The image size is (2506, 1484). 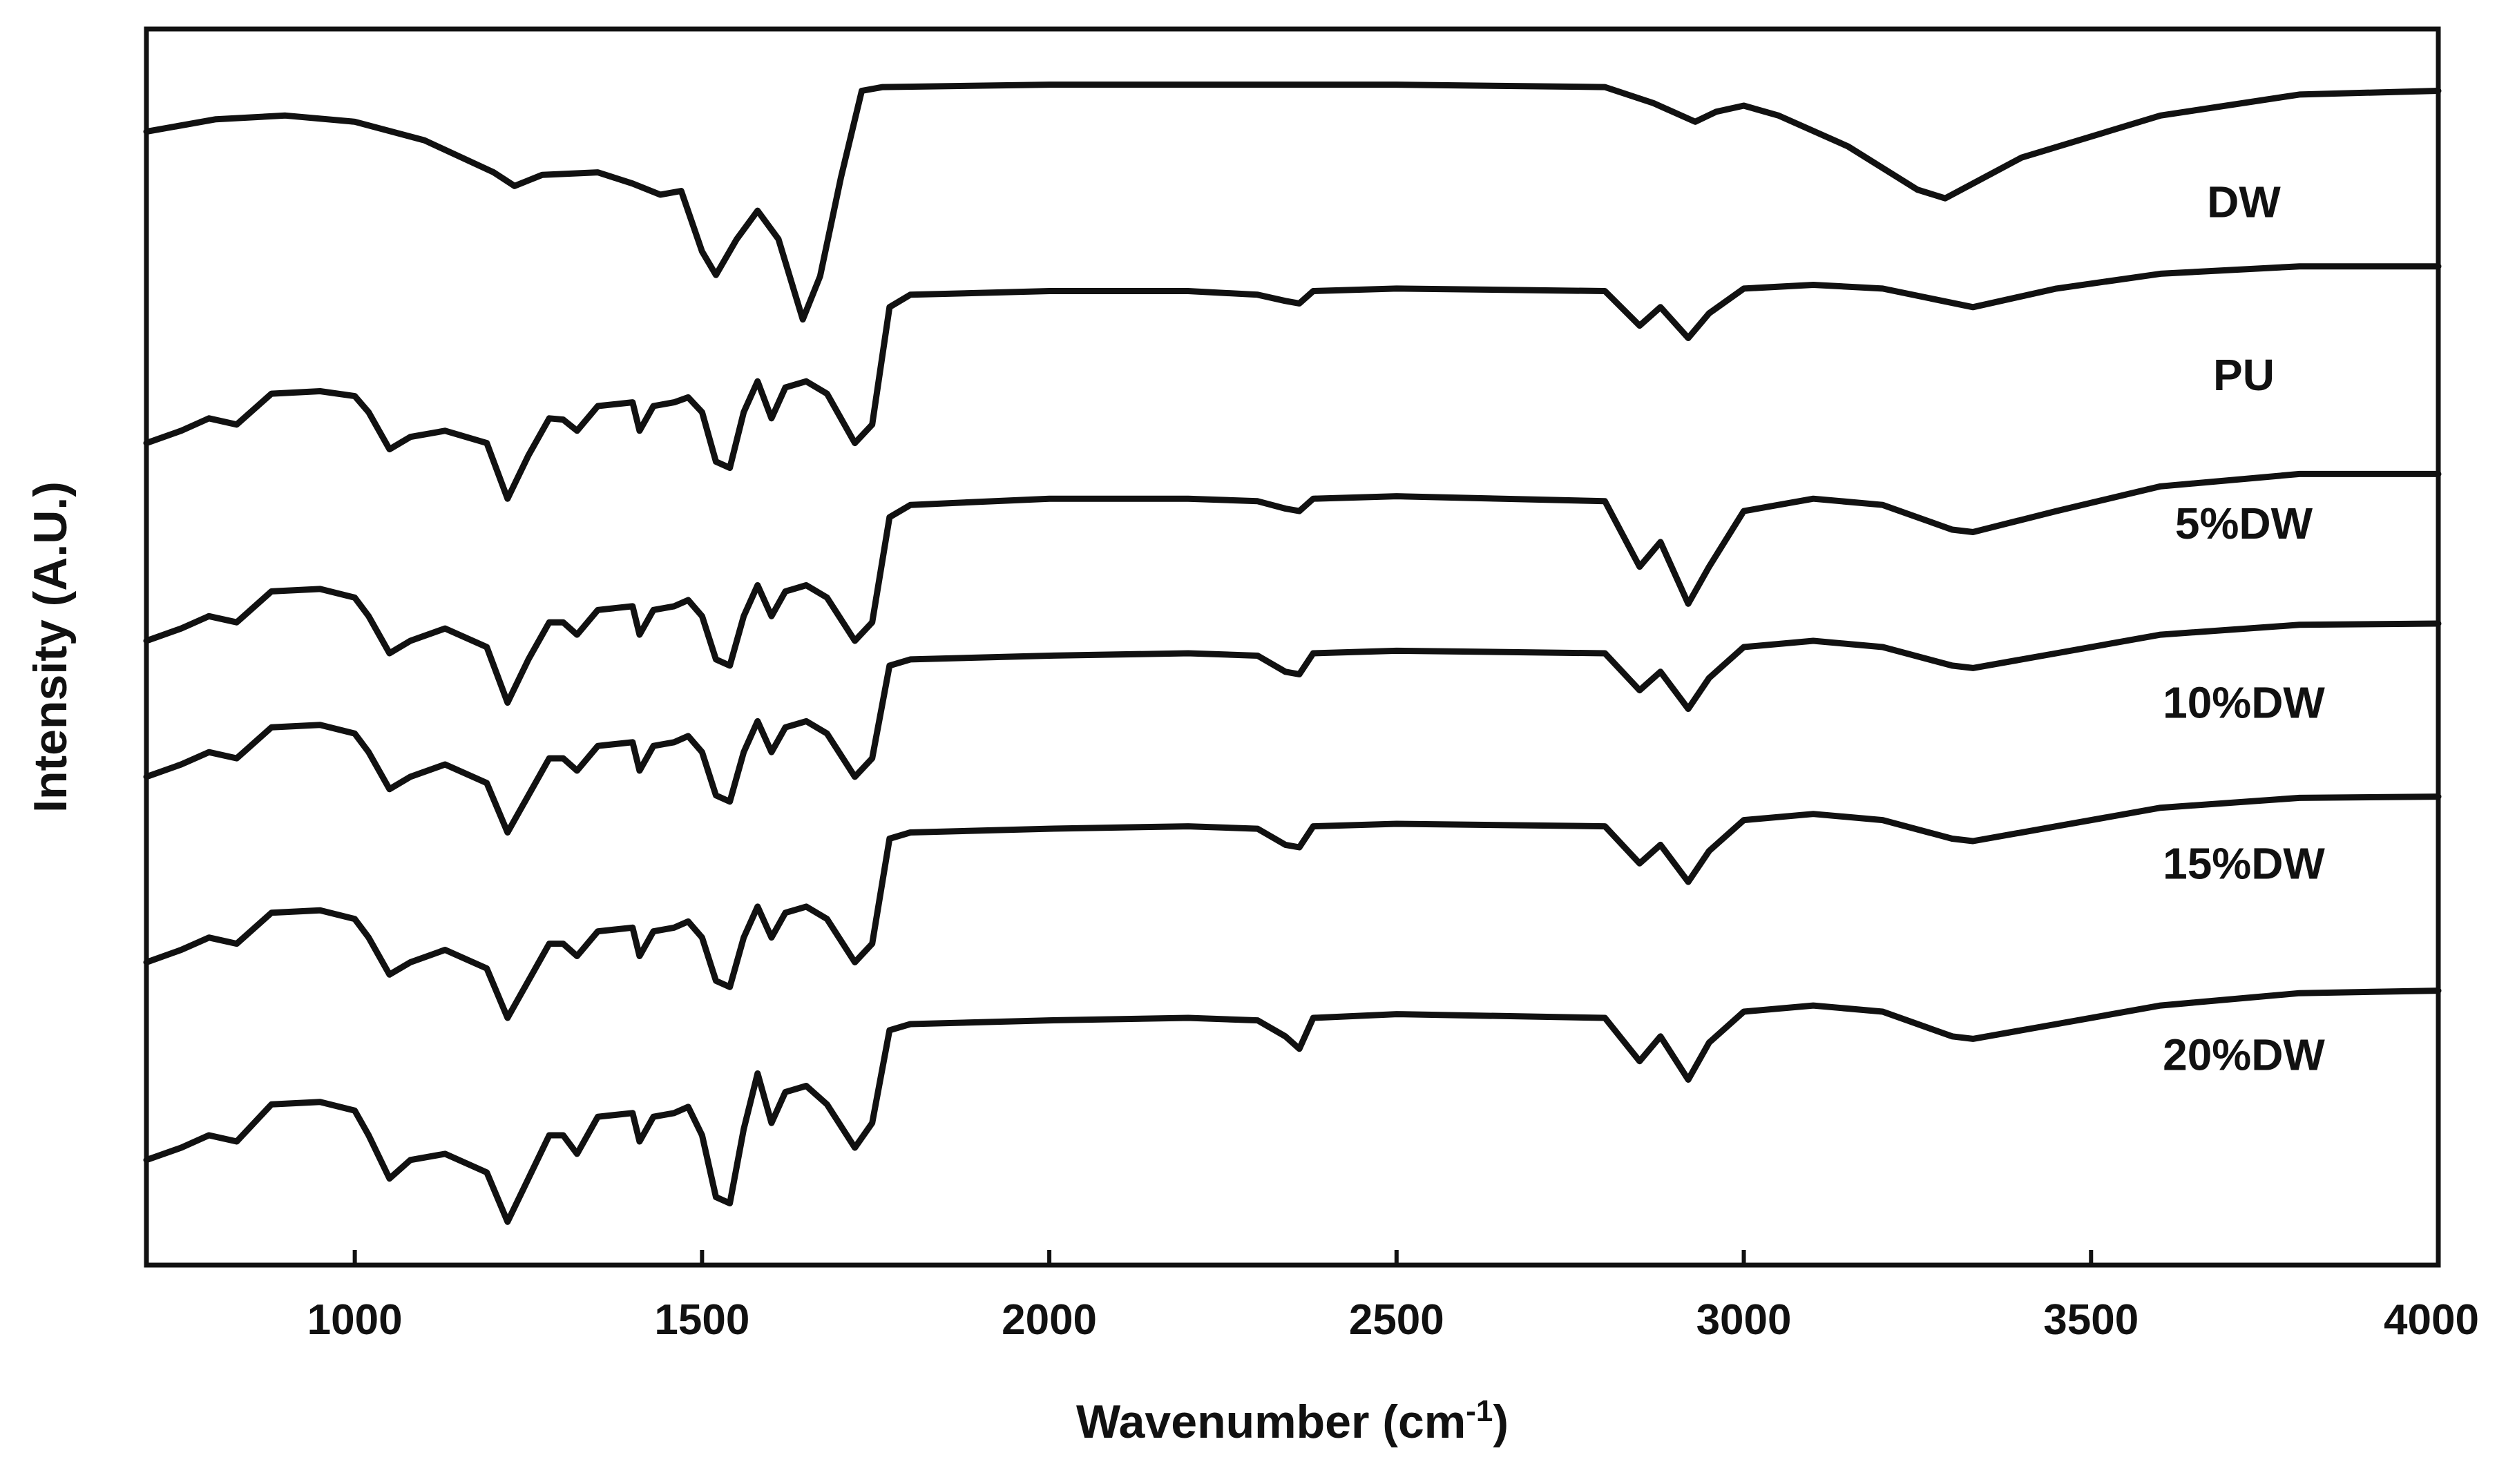 What do you see at coordinates (701, 1320) in the screenshot?
I see `x-tick-label: 1500` at bounding box center [701, 1320].